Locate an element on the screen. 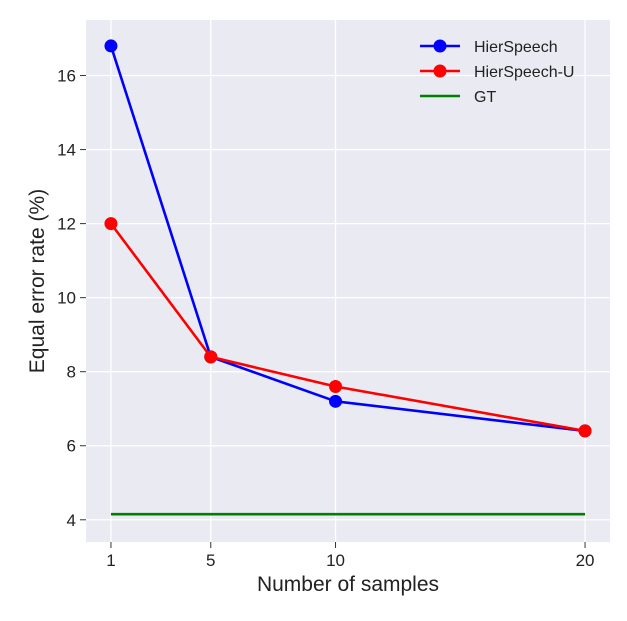 The width and height of the screenshot is (627, 621). y-tick-label: 10 is located at coordinates (66, 298).